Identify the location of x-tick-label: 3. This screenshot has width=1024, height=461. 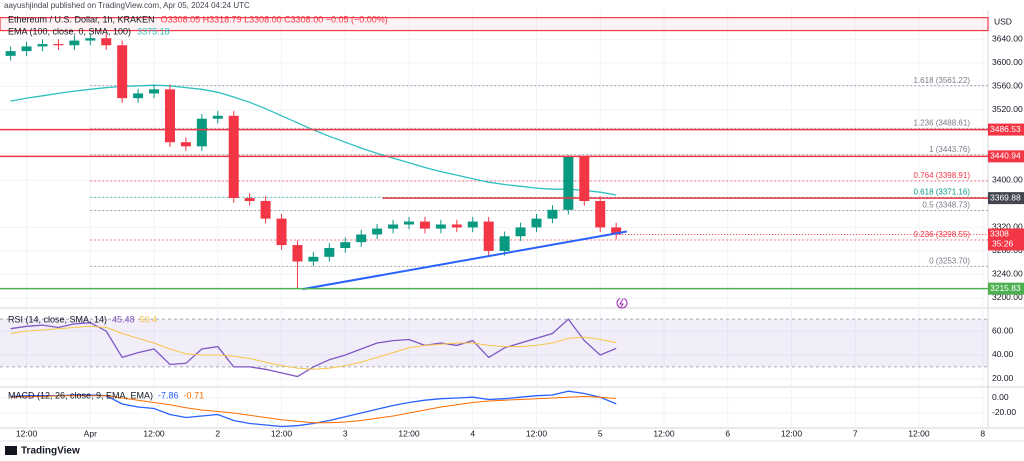
(345, 433).